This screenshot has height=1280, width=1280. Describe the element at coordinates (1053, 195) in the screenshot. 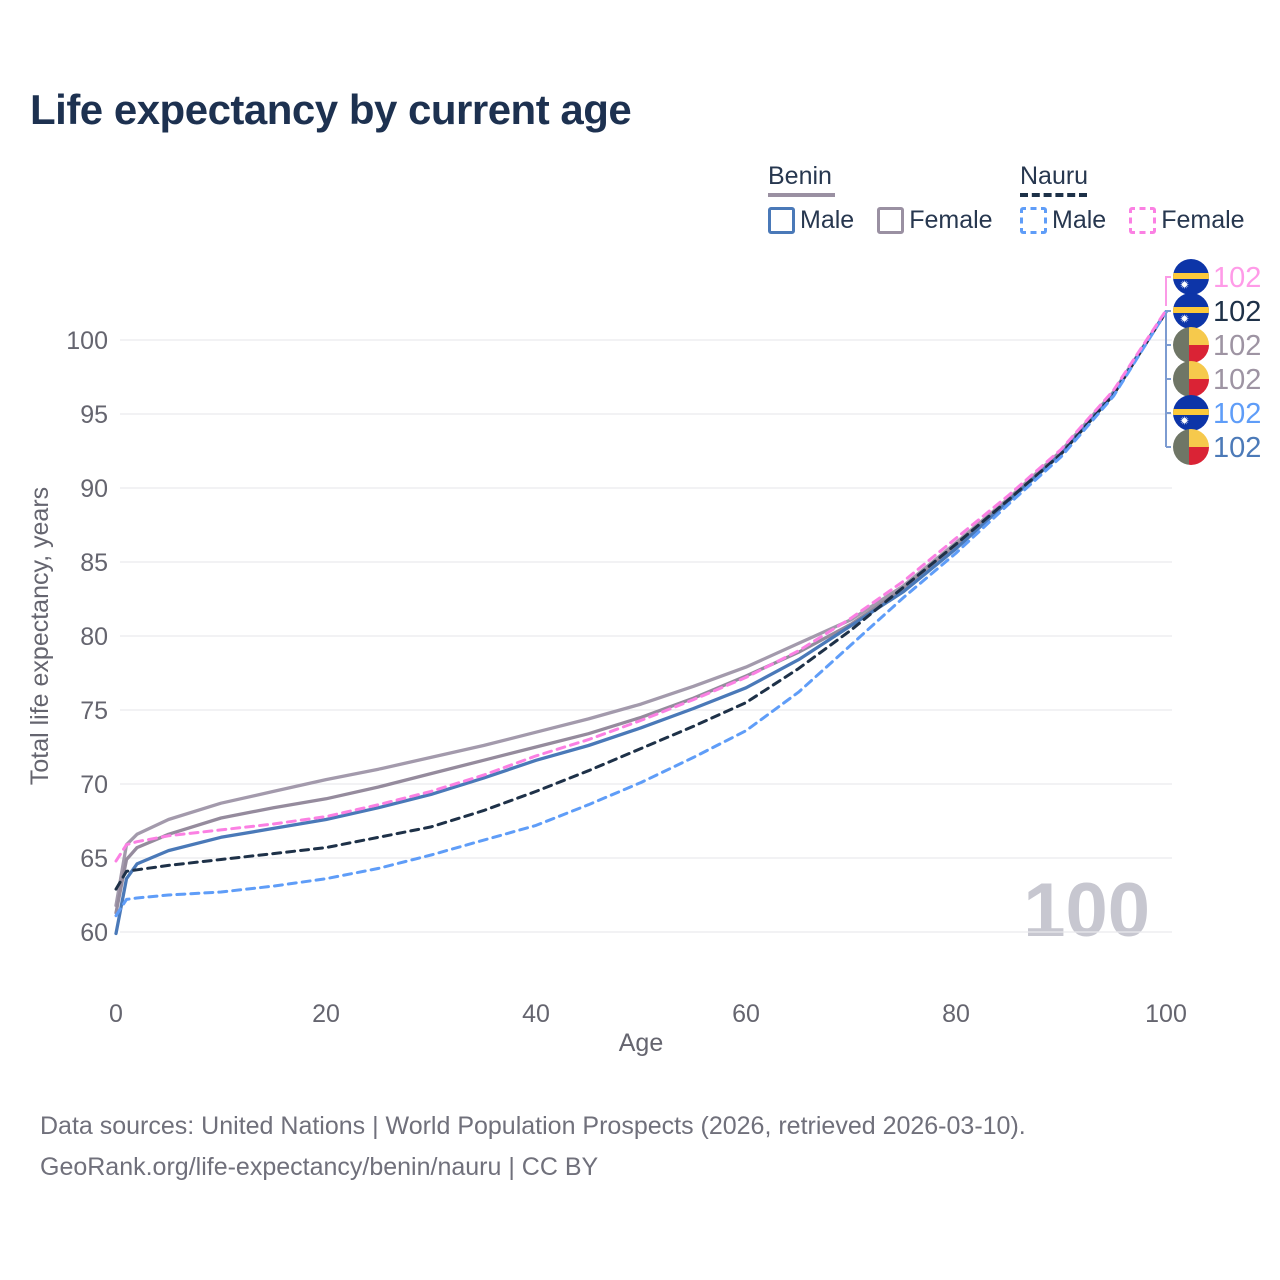

I see `nauru-line-swatch` at that location.